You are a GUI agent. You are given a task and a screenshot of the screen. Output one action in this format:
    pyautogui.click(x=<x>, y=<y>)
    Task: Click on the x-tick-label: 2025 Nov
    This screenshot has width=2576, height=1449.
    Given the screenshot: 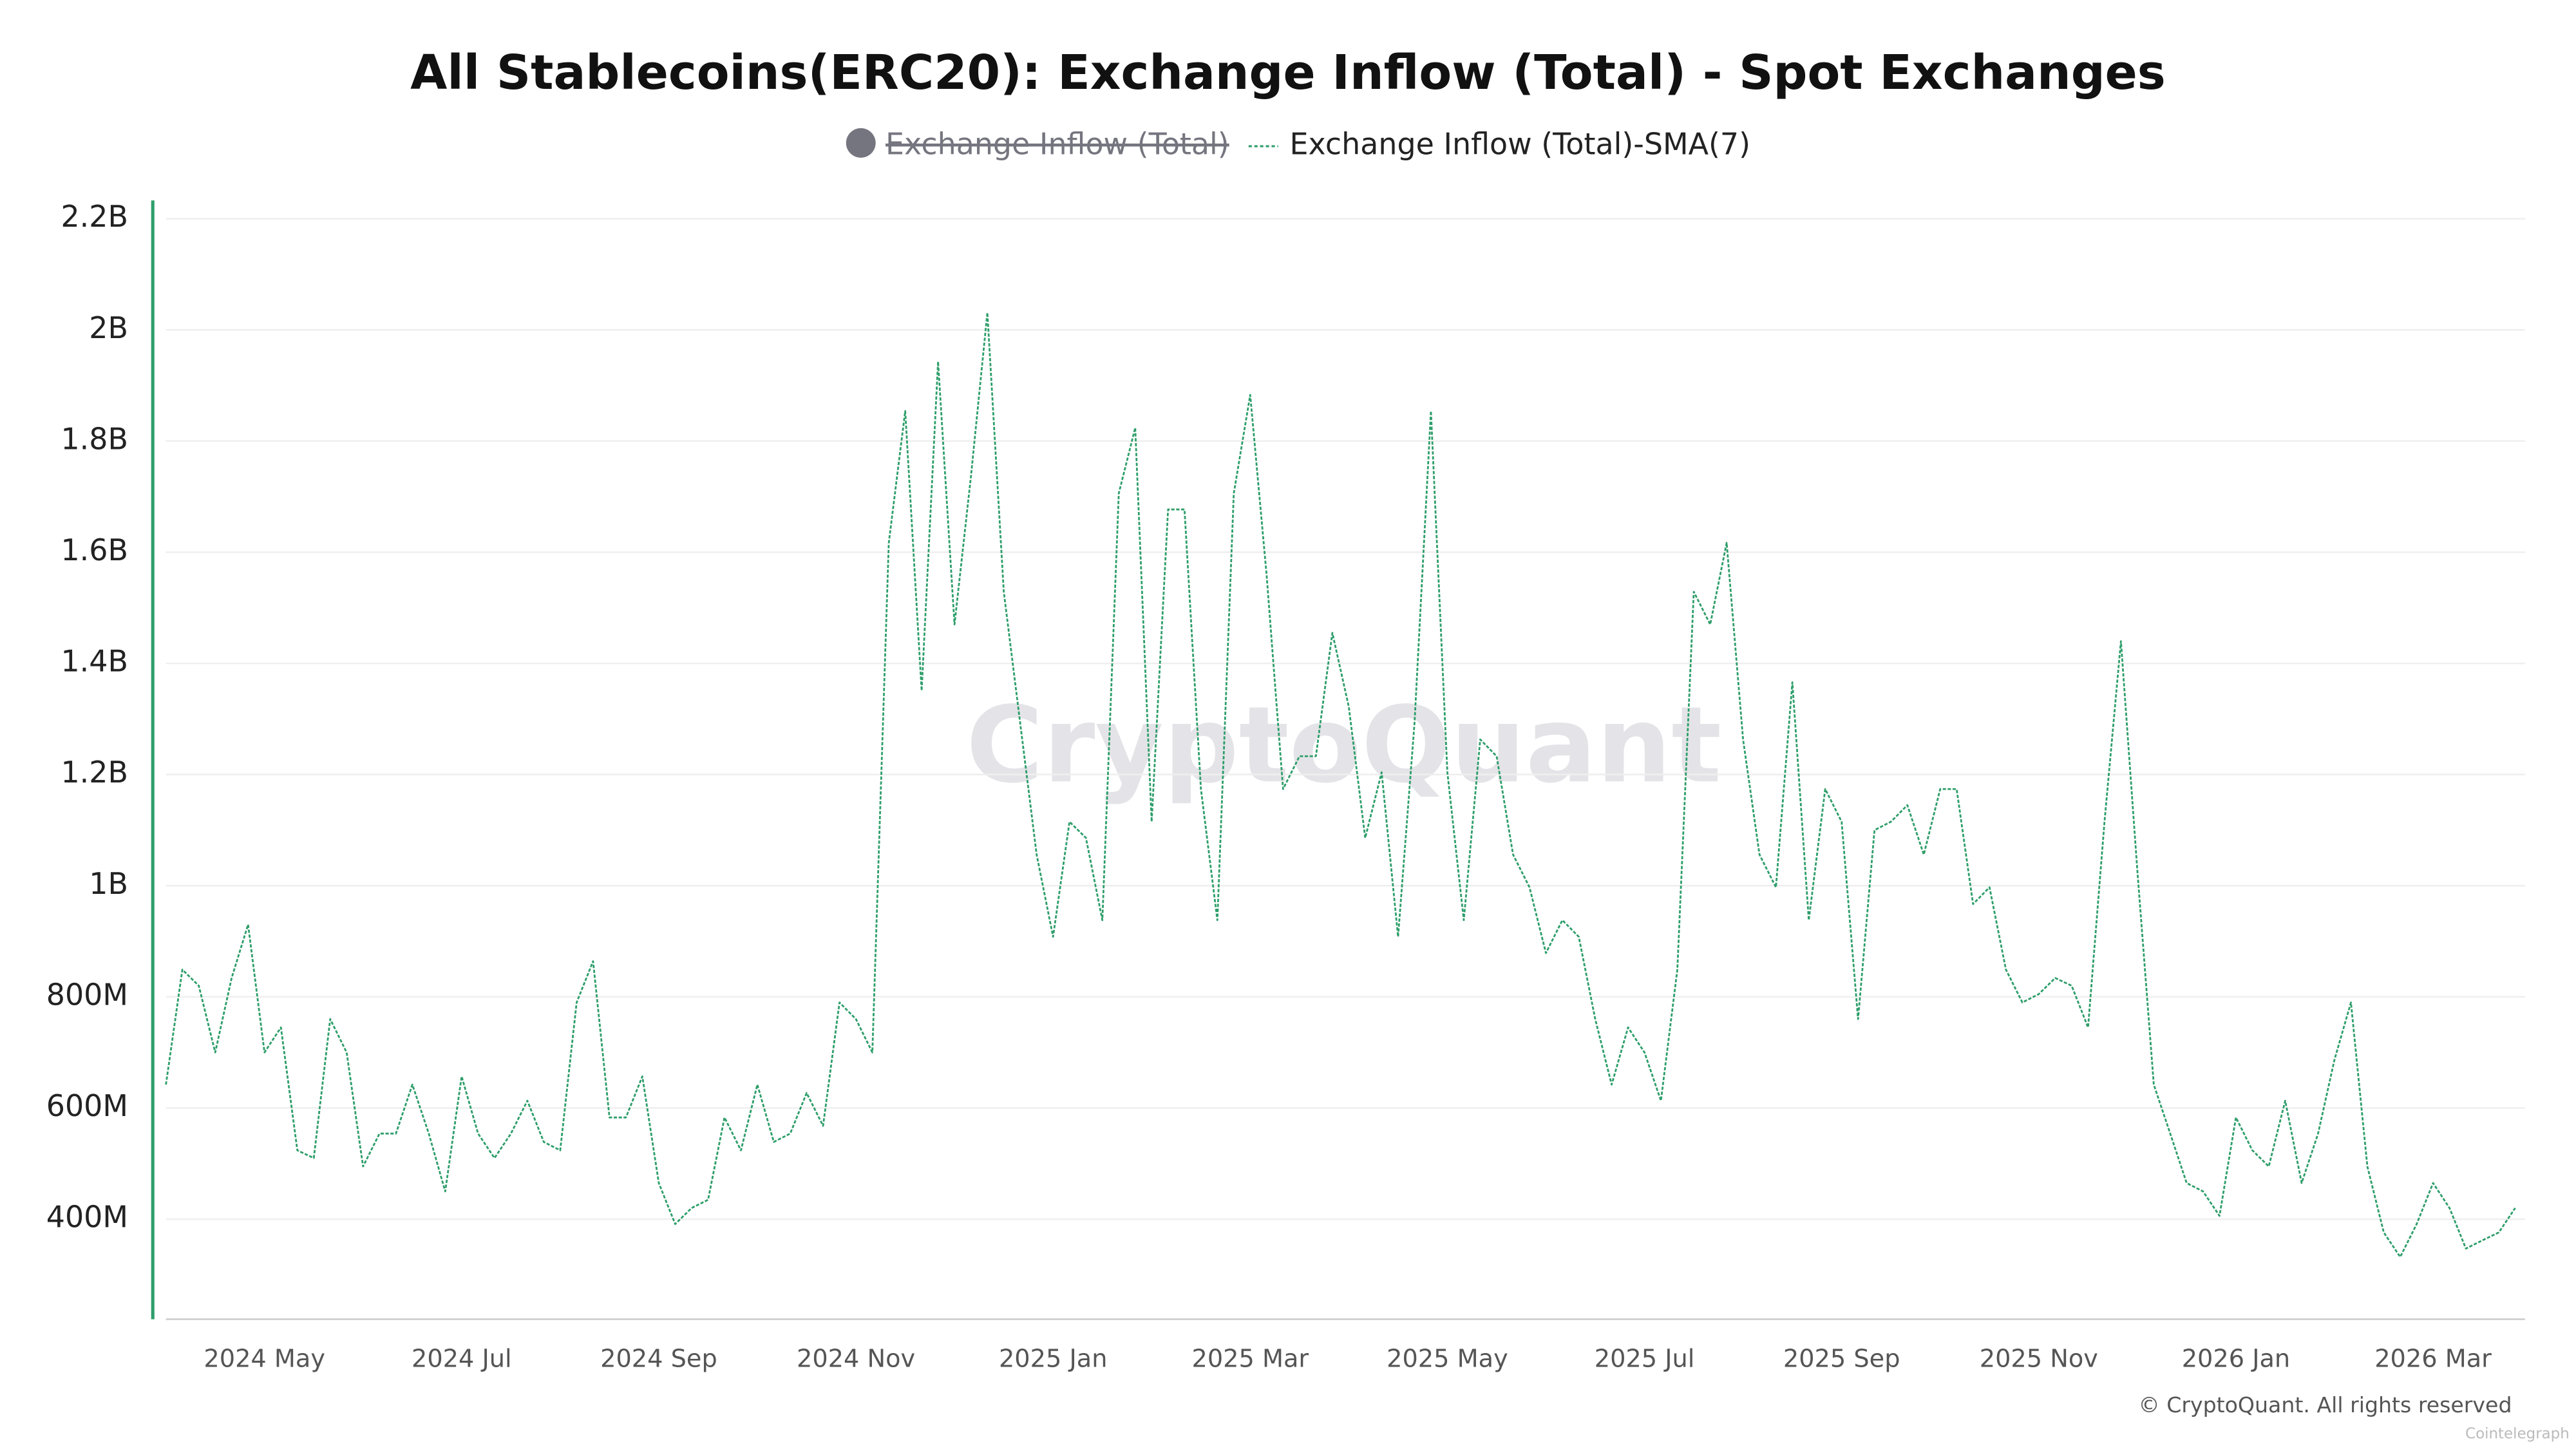 What is the action you would take?
    pyautogui.click(x=2039, y=1359)
    